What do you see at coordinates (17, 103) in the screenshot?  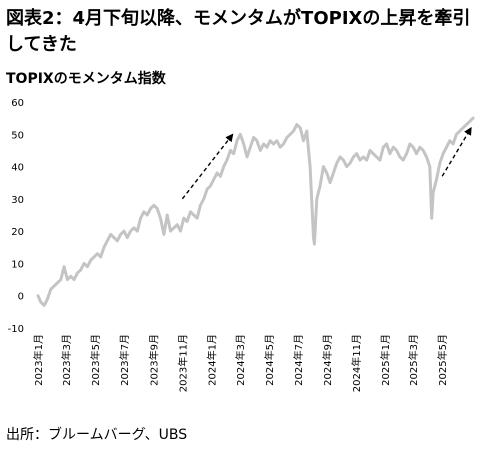 I see `y-tick-label: 60` at bounding box center [17, 103].